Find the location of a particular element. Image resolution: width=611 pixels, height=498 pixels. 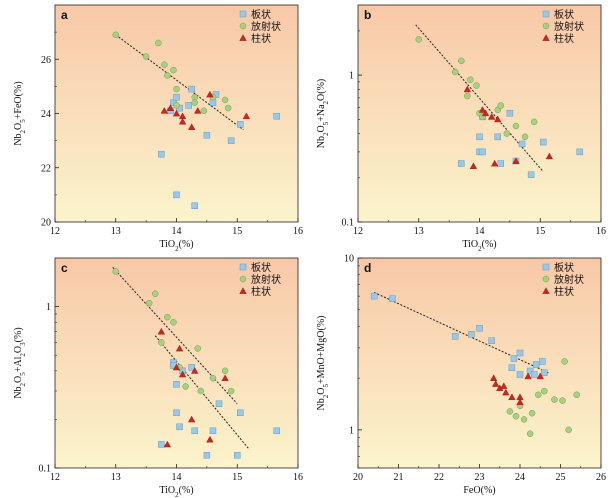

y-axis-title: Nb2O5+MnO+MgO(%) is located at coordinates (323, 363).